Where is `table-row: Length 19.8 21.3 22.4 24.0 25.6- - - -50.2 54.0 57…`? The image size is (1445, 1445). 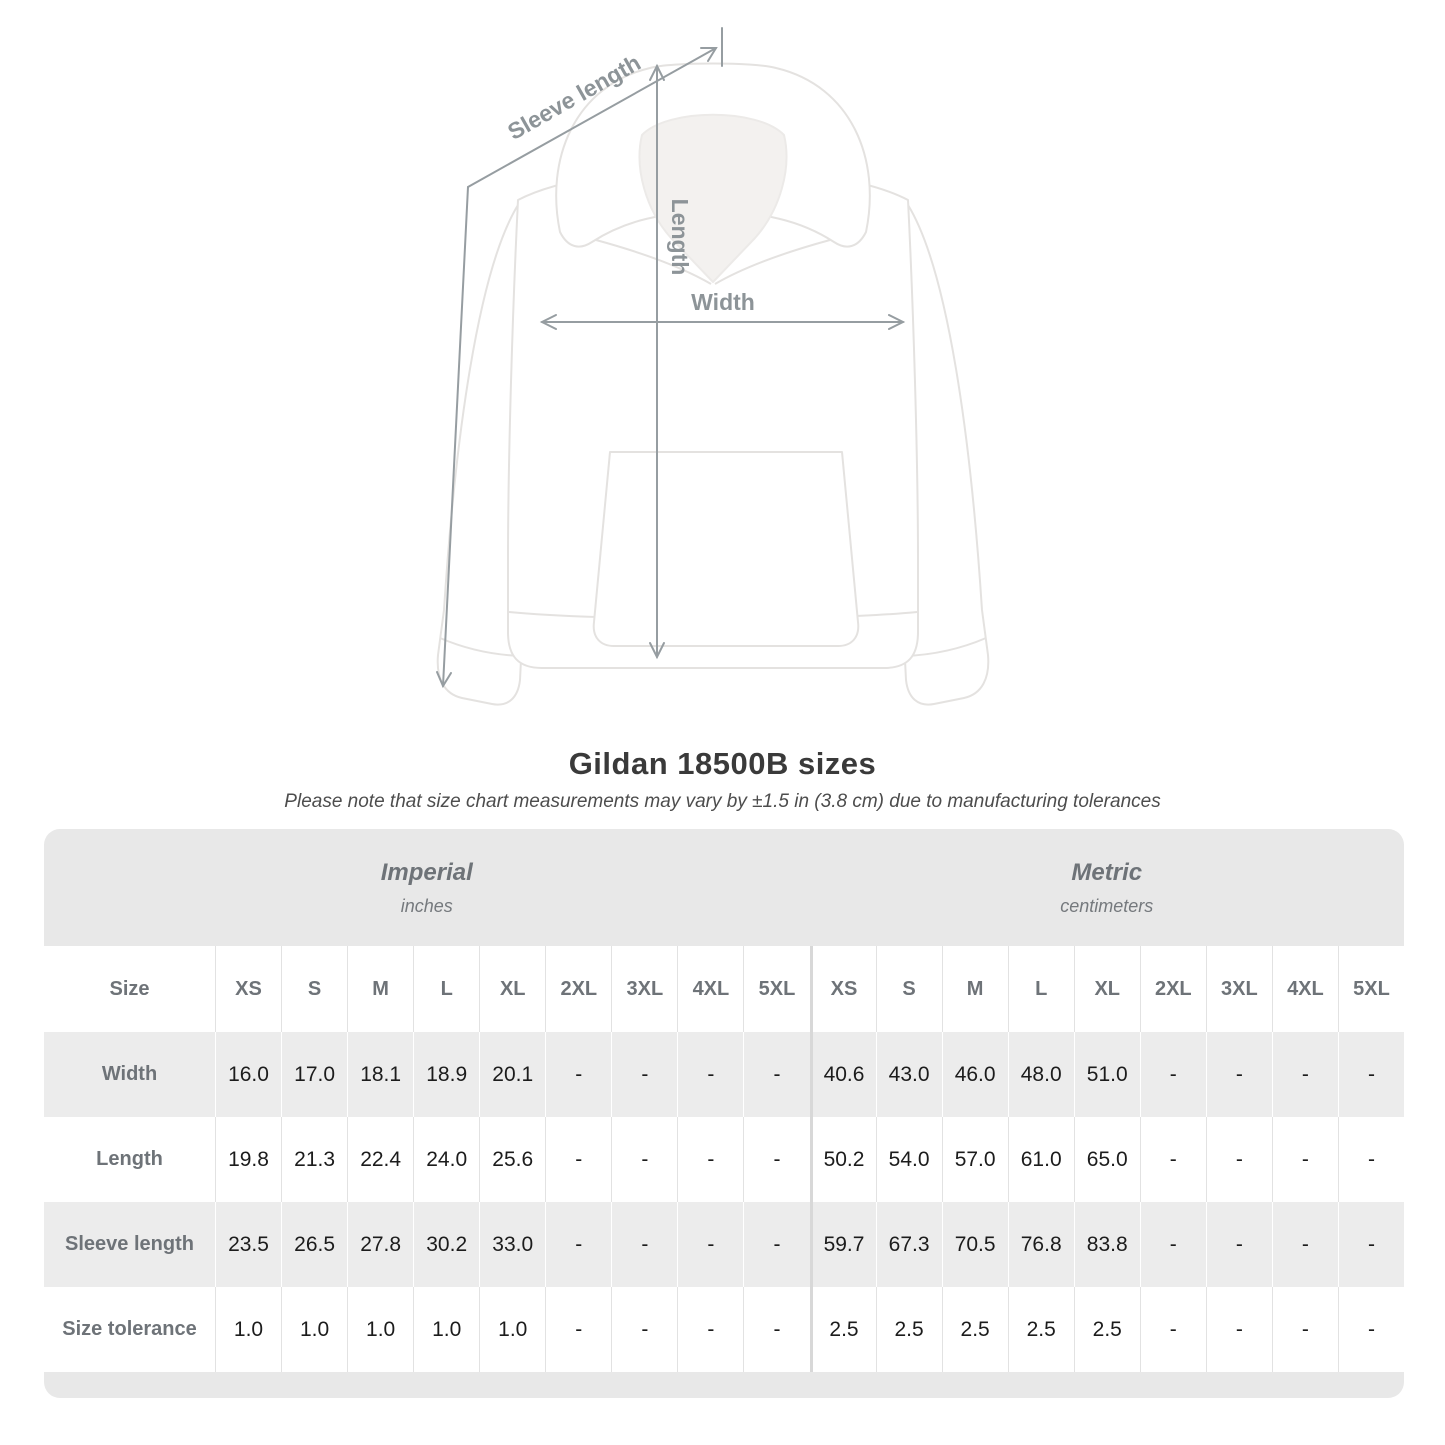
table-row: Length 19.8 21.3 22.4 24.0 25.6- - - -50.2 54.0 57… is located at coordinates (724, 1159).